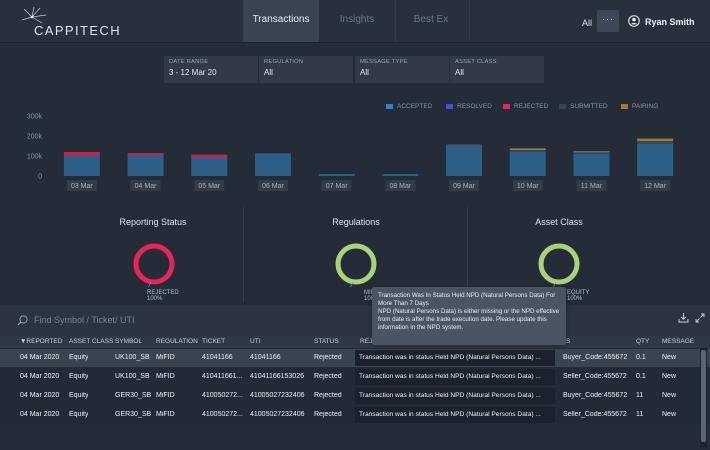 Image resolution: width=710 pixels, height=450 pixels. I want to click on x-tick-label: 08 Mar, so click(400, 186).